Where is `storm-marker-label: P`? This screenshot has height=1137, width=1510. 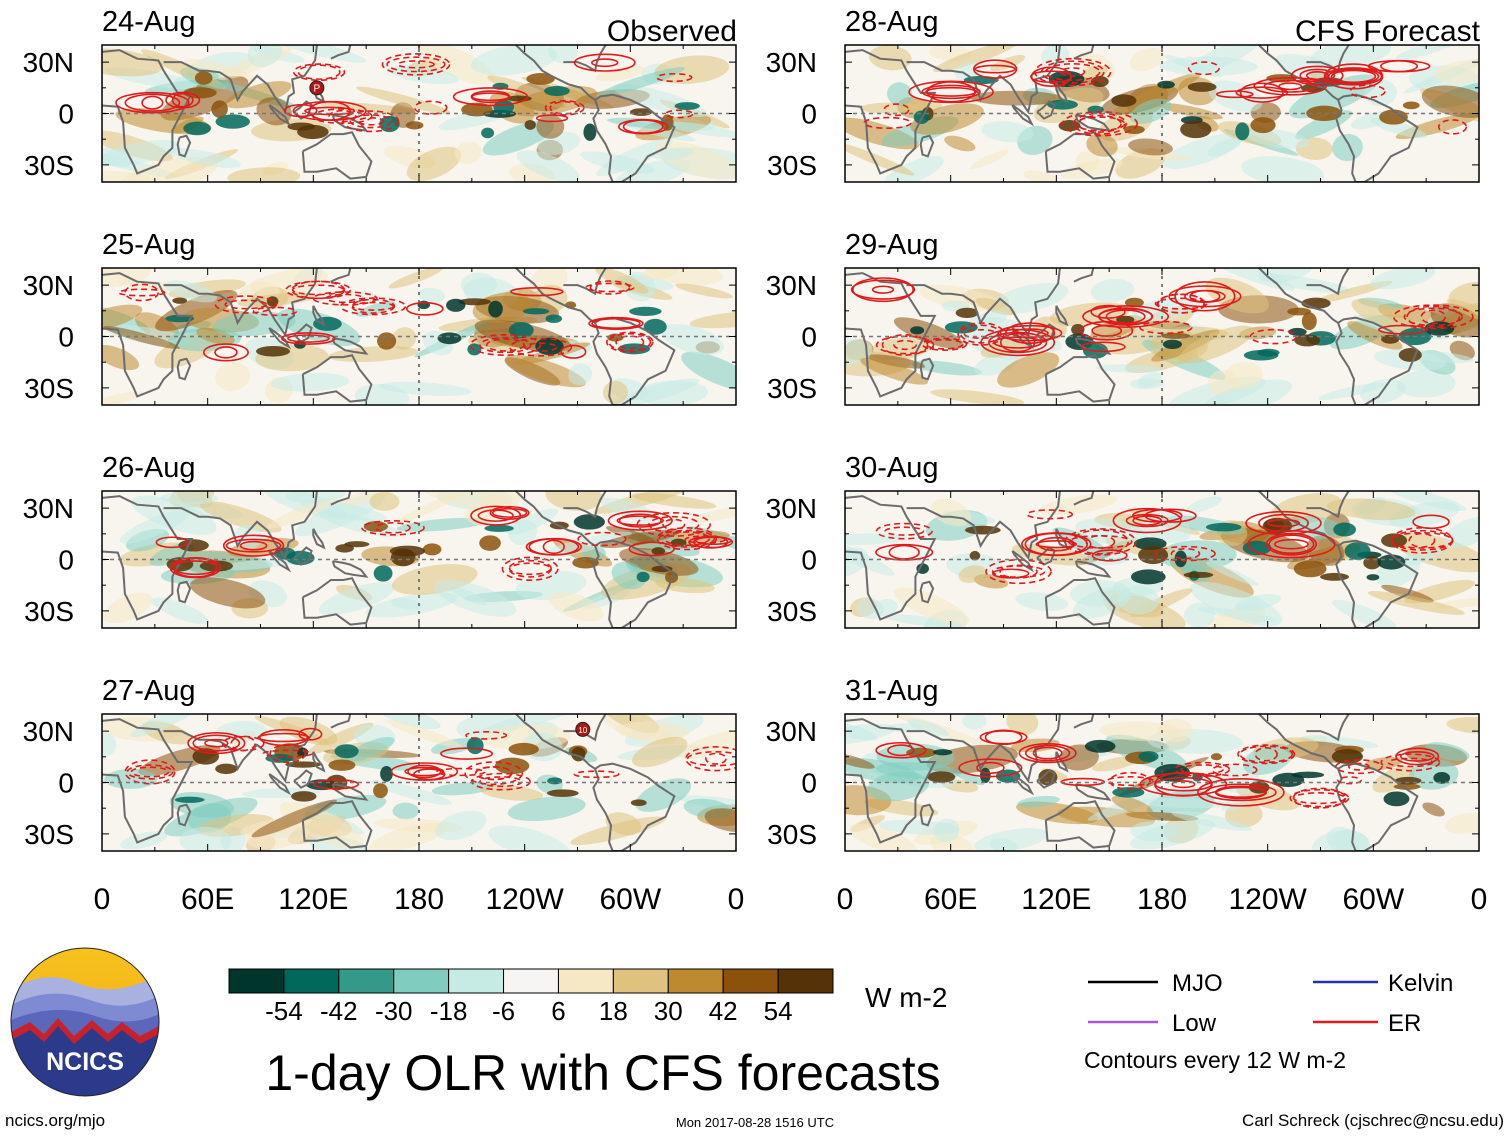 storm-marker-label: P is located at coordinates (317, 88).